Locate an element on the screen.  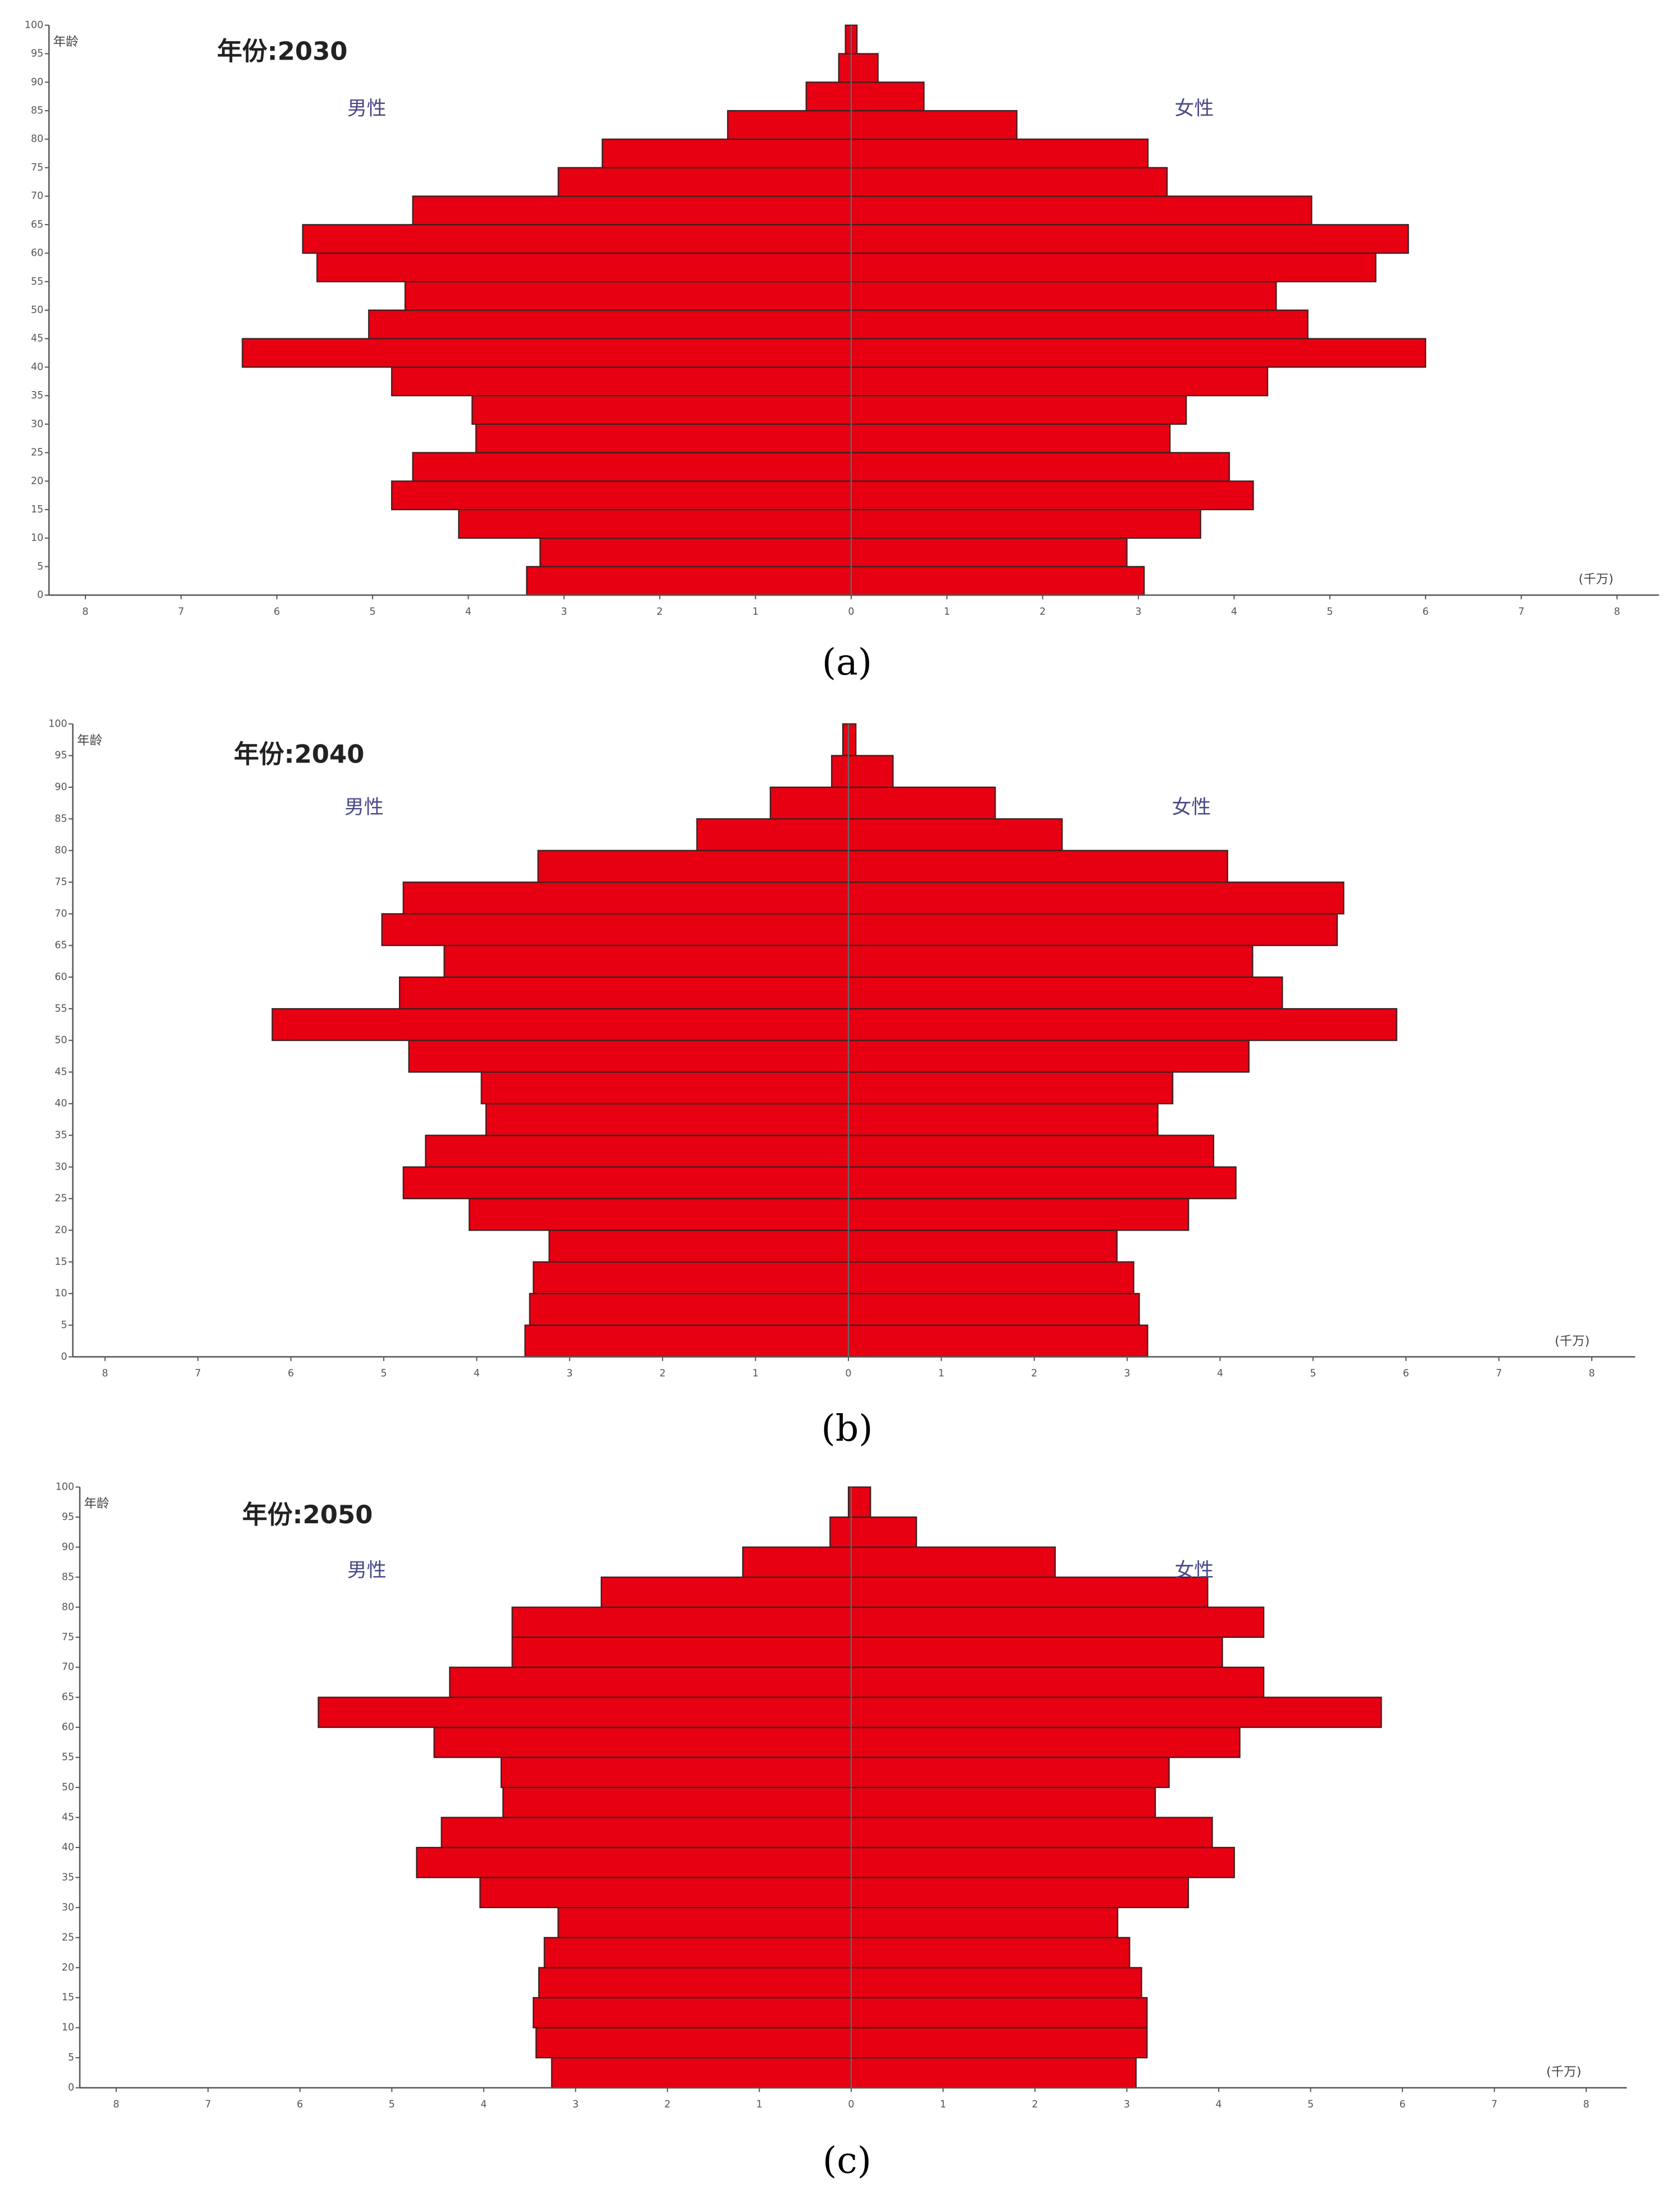
x-tick-label: 3 is located at coordinates (1127, 2104).